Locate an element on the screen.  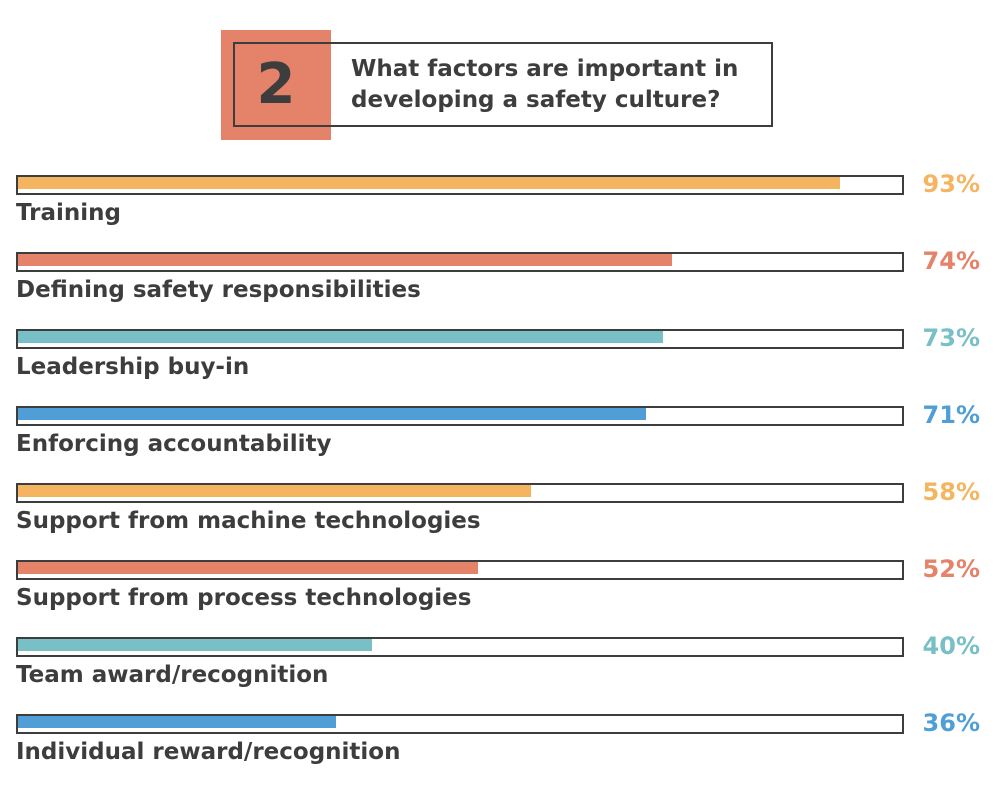
bar-value-label: 71% is located at coordinates (951, 415).